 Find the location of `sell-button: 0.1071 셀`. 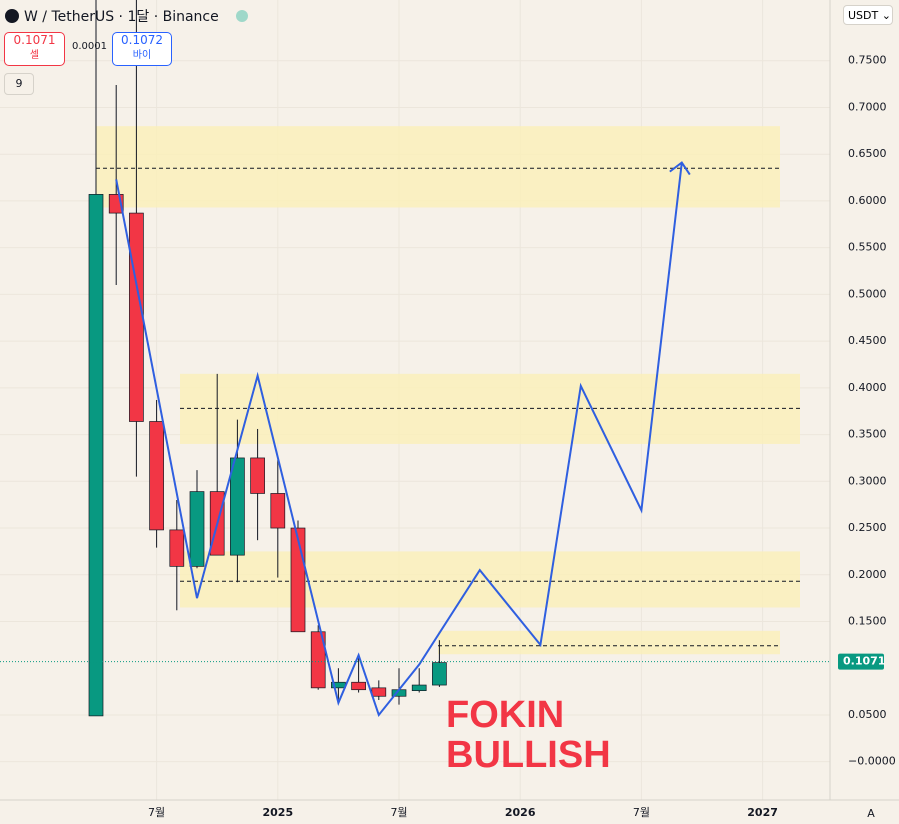

sell-button: 0.1071 셀 is located at coordinates (34, 49).